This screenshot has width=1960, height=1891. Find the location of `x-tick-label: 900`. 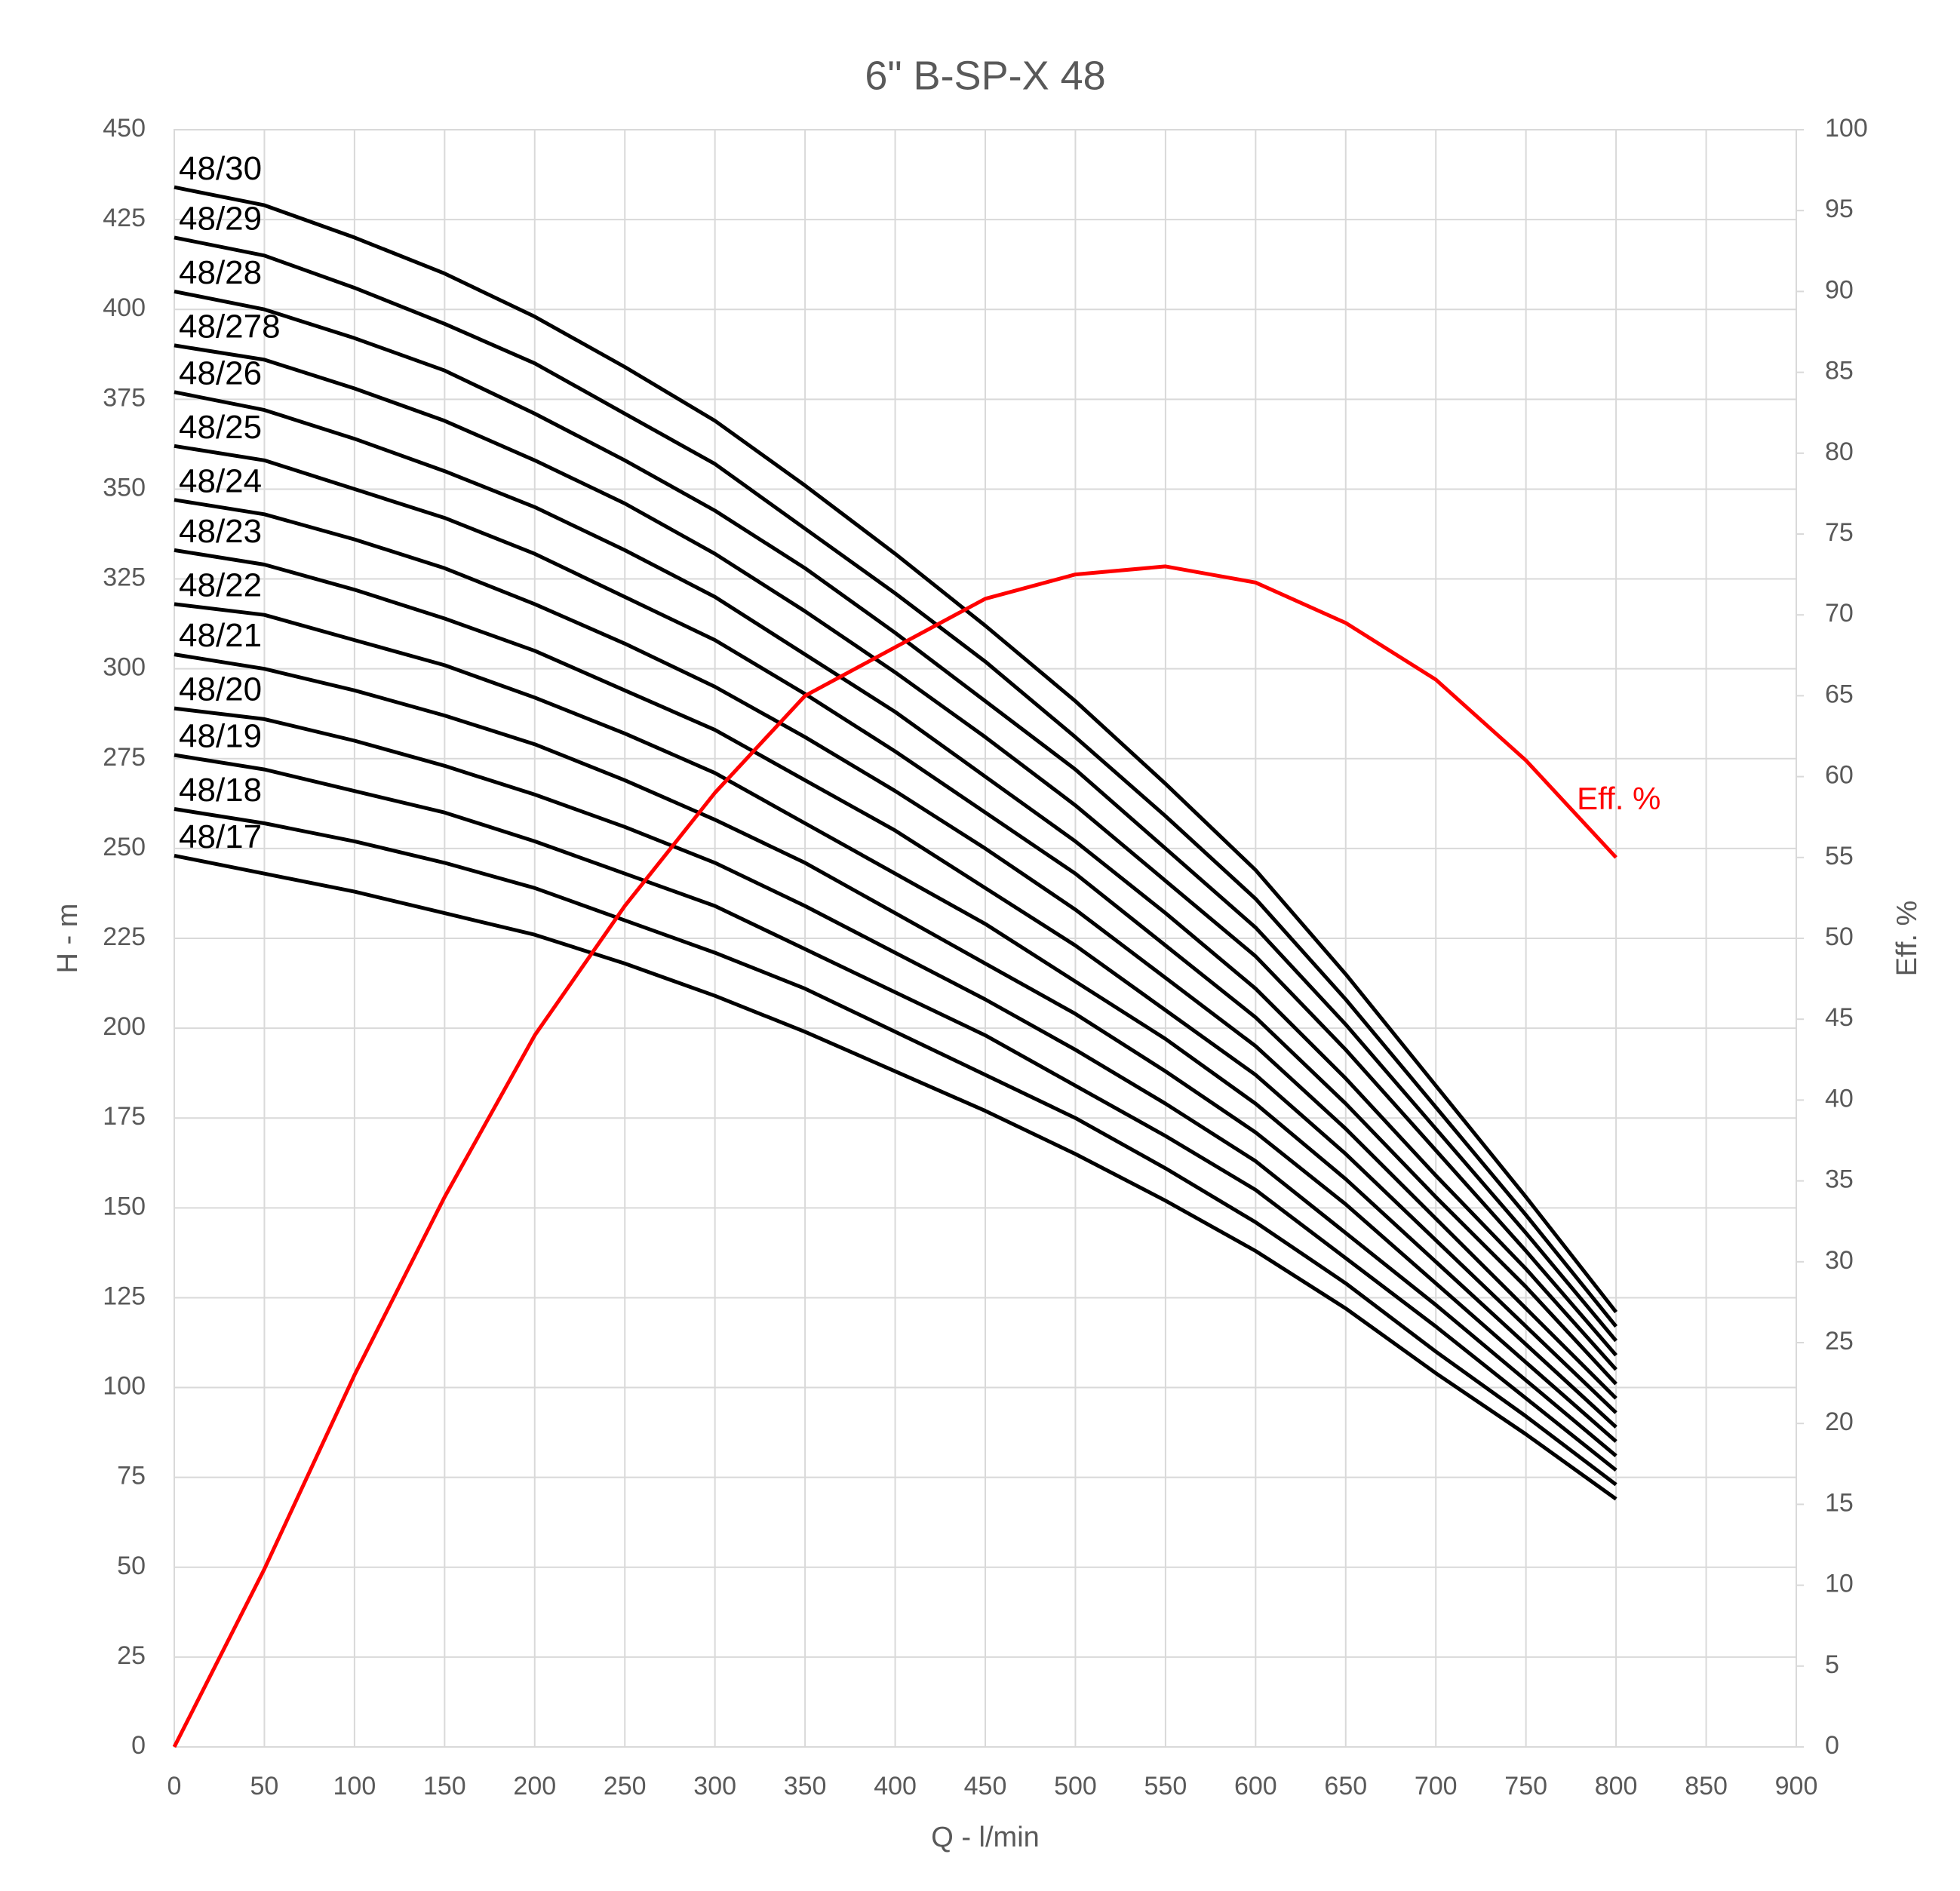

x-tick-label: 900 is located at coordinates (1796, 1786).